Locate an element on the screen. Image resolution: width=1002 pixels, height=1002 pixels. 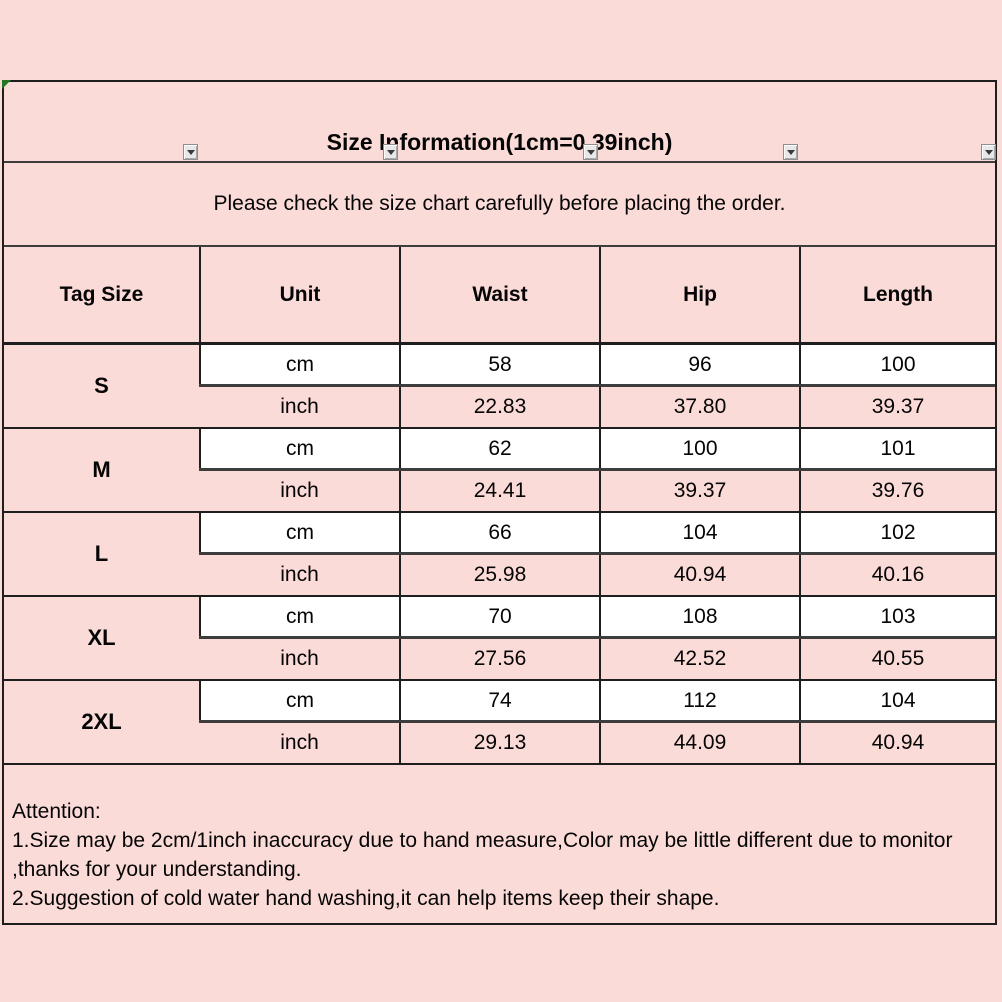
waist-value: 27.56 is located at coordinates (499, 659).